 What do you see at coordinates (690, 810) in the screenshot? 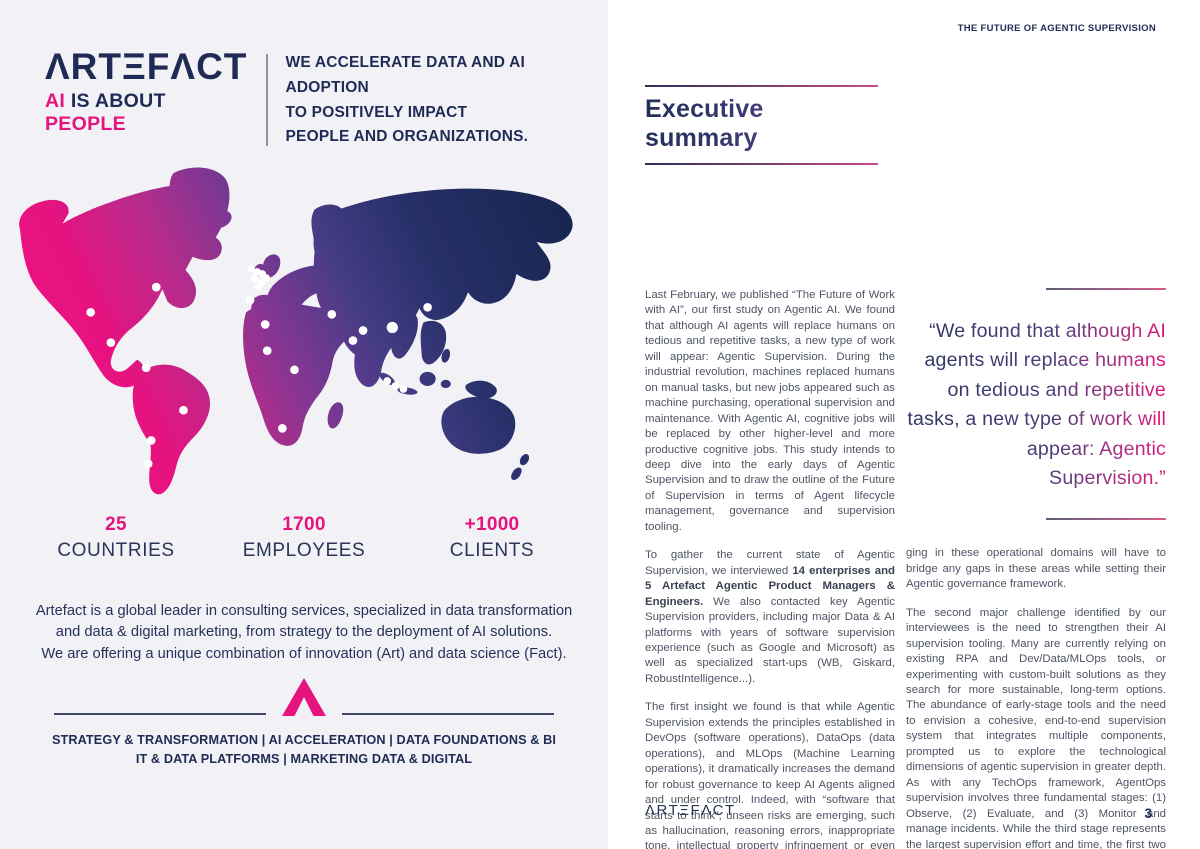
I see `footer-logo-wordmark: ΛRTΞFΛCT` at bounding box center [690, 810].